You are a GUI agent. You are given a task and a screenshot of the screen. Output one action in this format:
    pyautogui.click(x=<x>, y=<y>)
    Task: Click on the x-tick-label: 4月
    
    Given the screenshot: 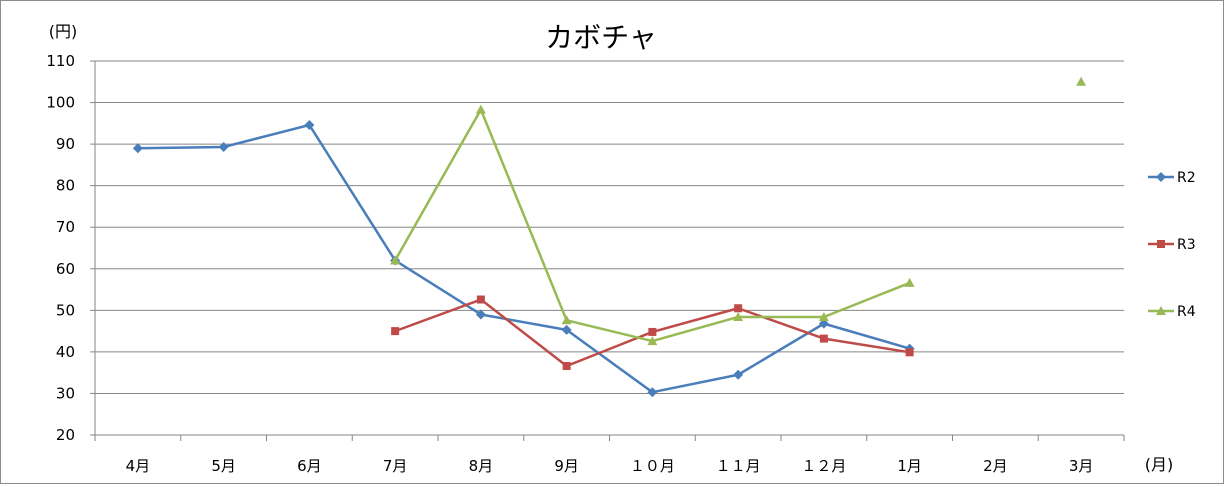 What is the action you would take?
    pyautogui.click(x=138, y=466)
    